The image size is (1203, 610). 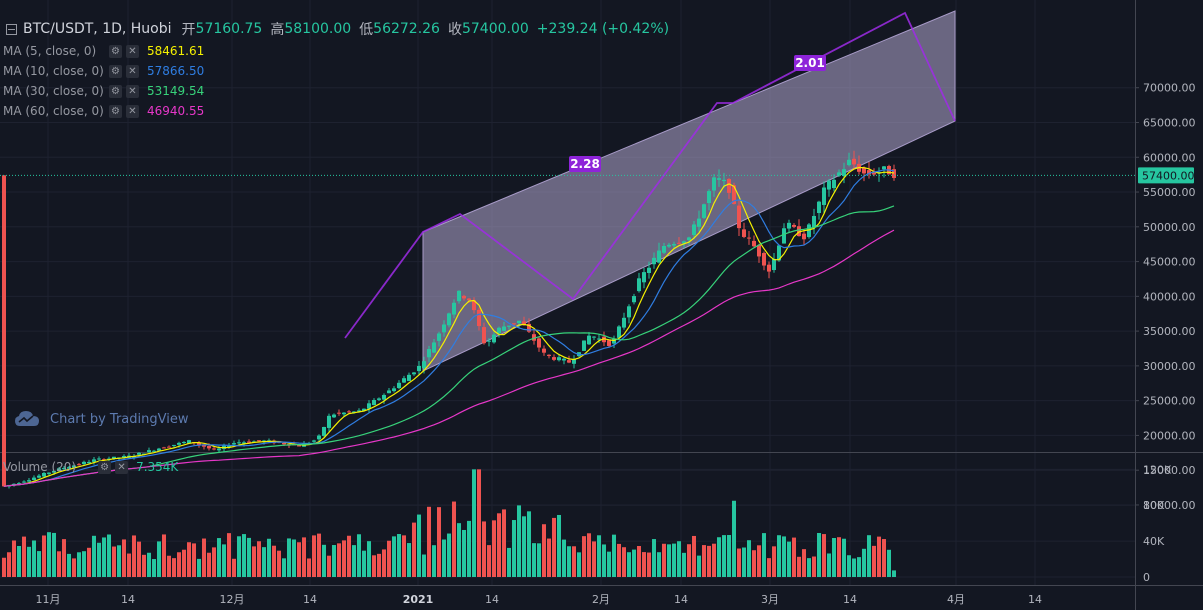 What do you see at coordinates (176, 71) in the screenshot?
I see `indicator-value: 57866.50` at bounding box center [176, 71].